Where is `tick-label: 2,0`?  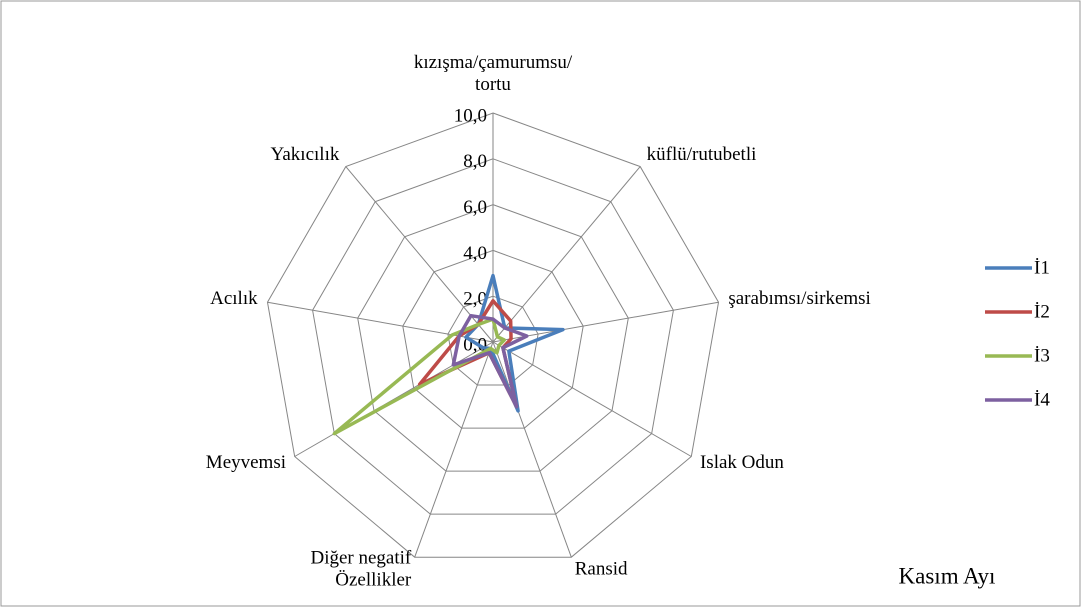
tick-label: 2,0 is located at coordinates (475, 299).